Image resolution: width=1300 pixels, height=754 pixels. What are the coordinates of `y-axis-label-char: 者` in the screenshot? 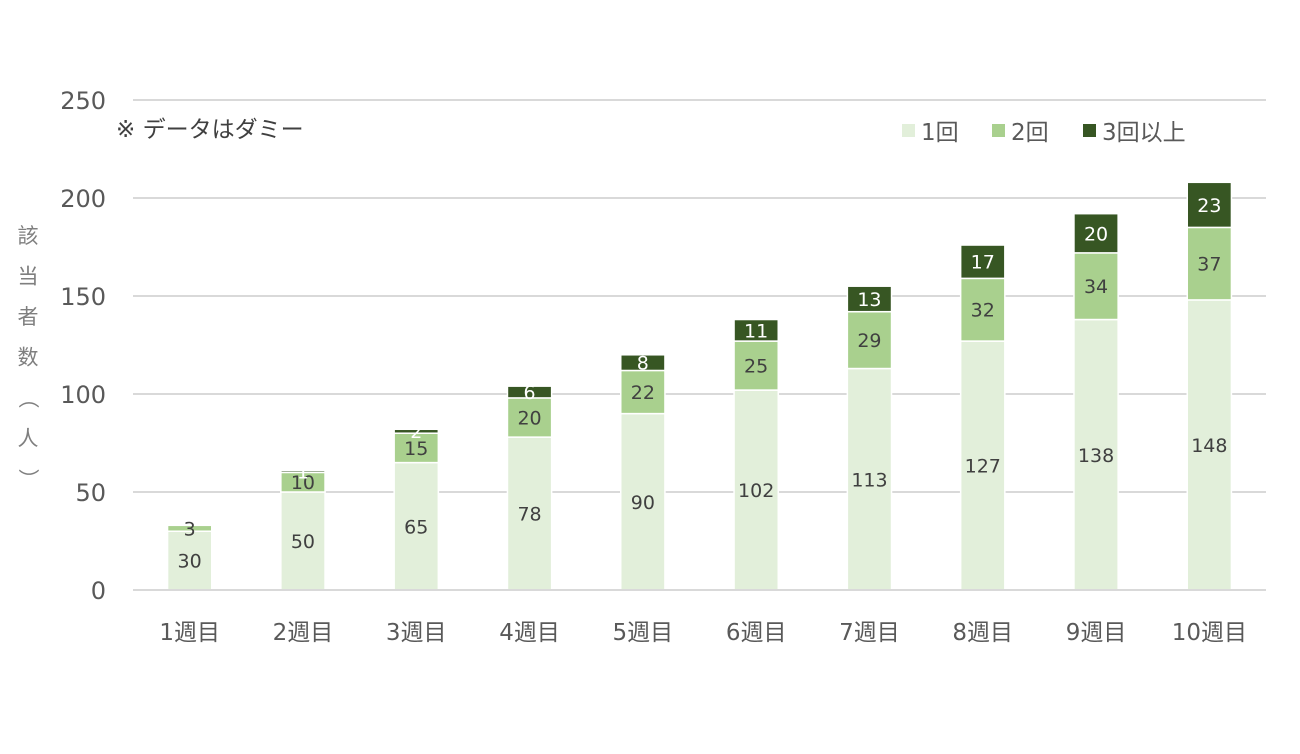 It's located at (28, 317).